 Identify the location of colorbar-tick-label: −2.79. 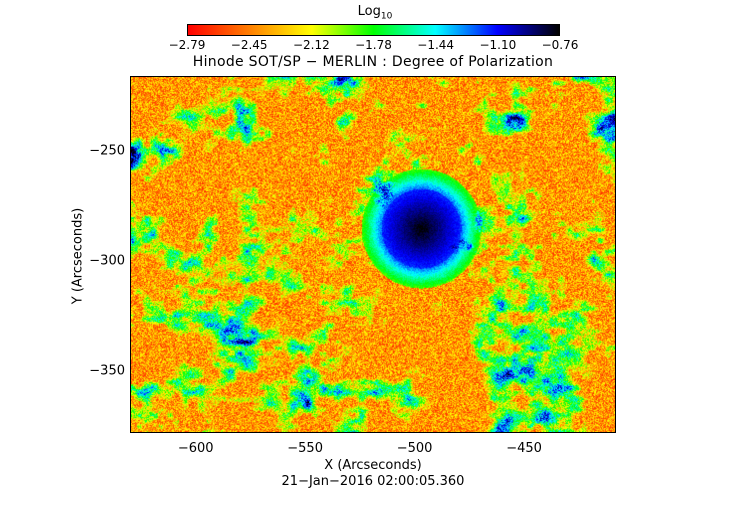
(187, 45).